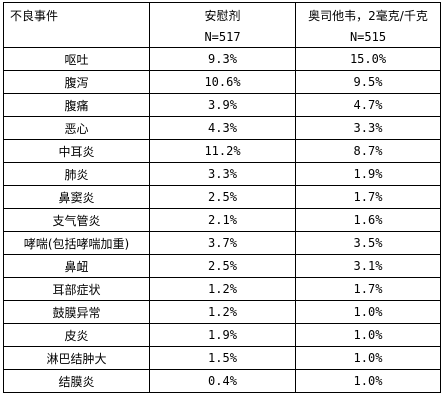 The image size is (444, 404). I want to click on header-placebo-label: 安慰剂, so click(222, 16).